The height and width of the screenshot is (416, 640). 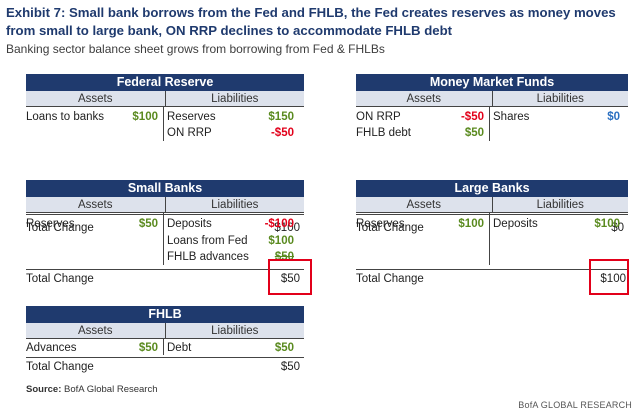 I want to click on fed-total-value: $100, so click(x=287, y=228).